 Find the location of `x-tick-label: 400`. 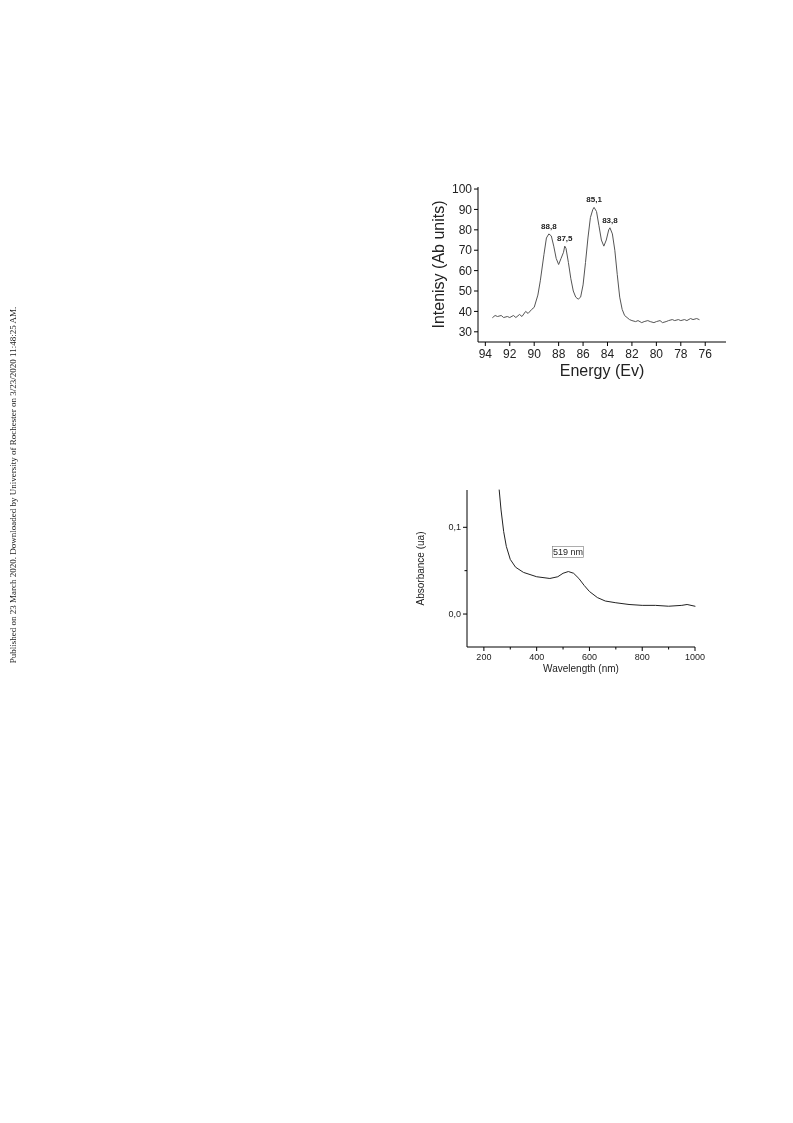

x-tick-label: 400 is located at coordinates (537, 657).